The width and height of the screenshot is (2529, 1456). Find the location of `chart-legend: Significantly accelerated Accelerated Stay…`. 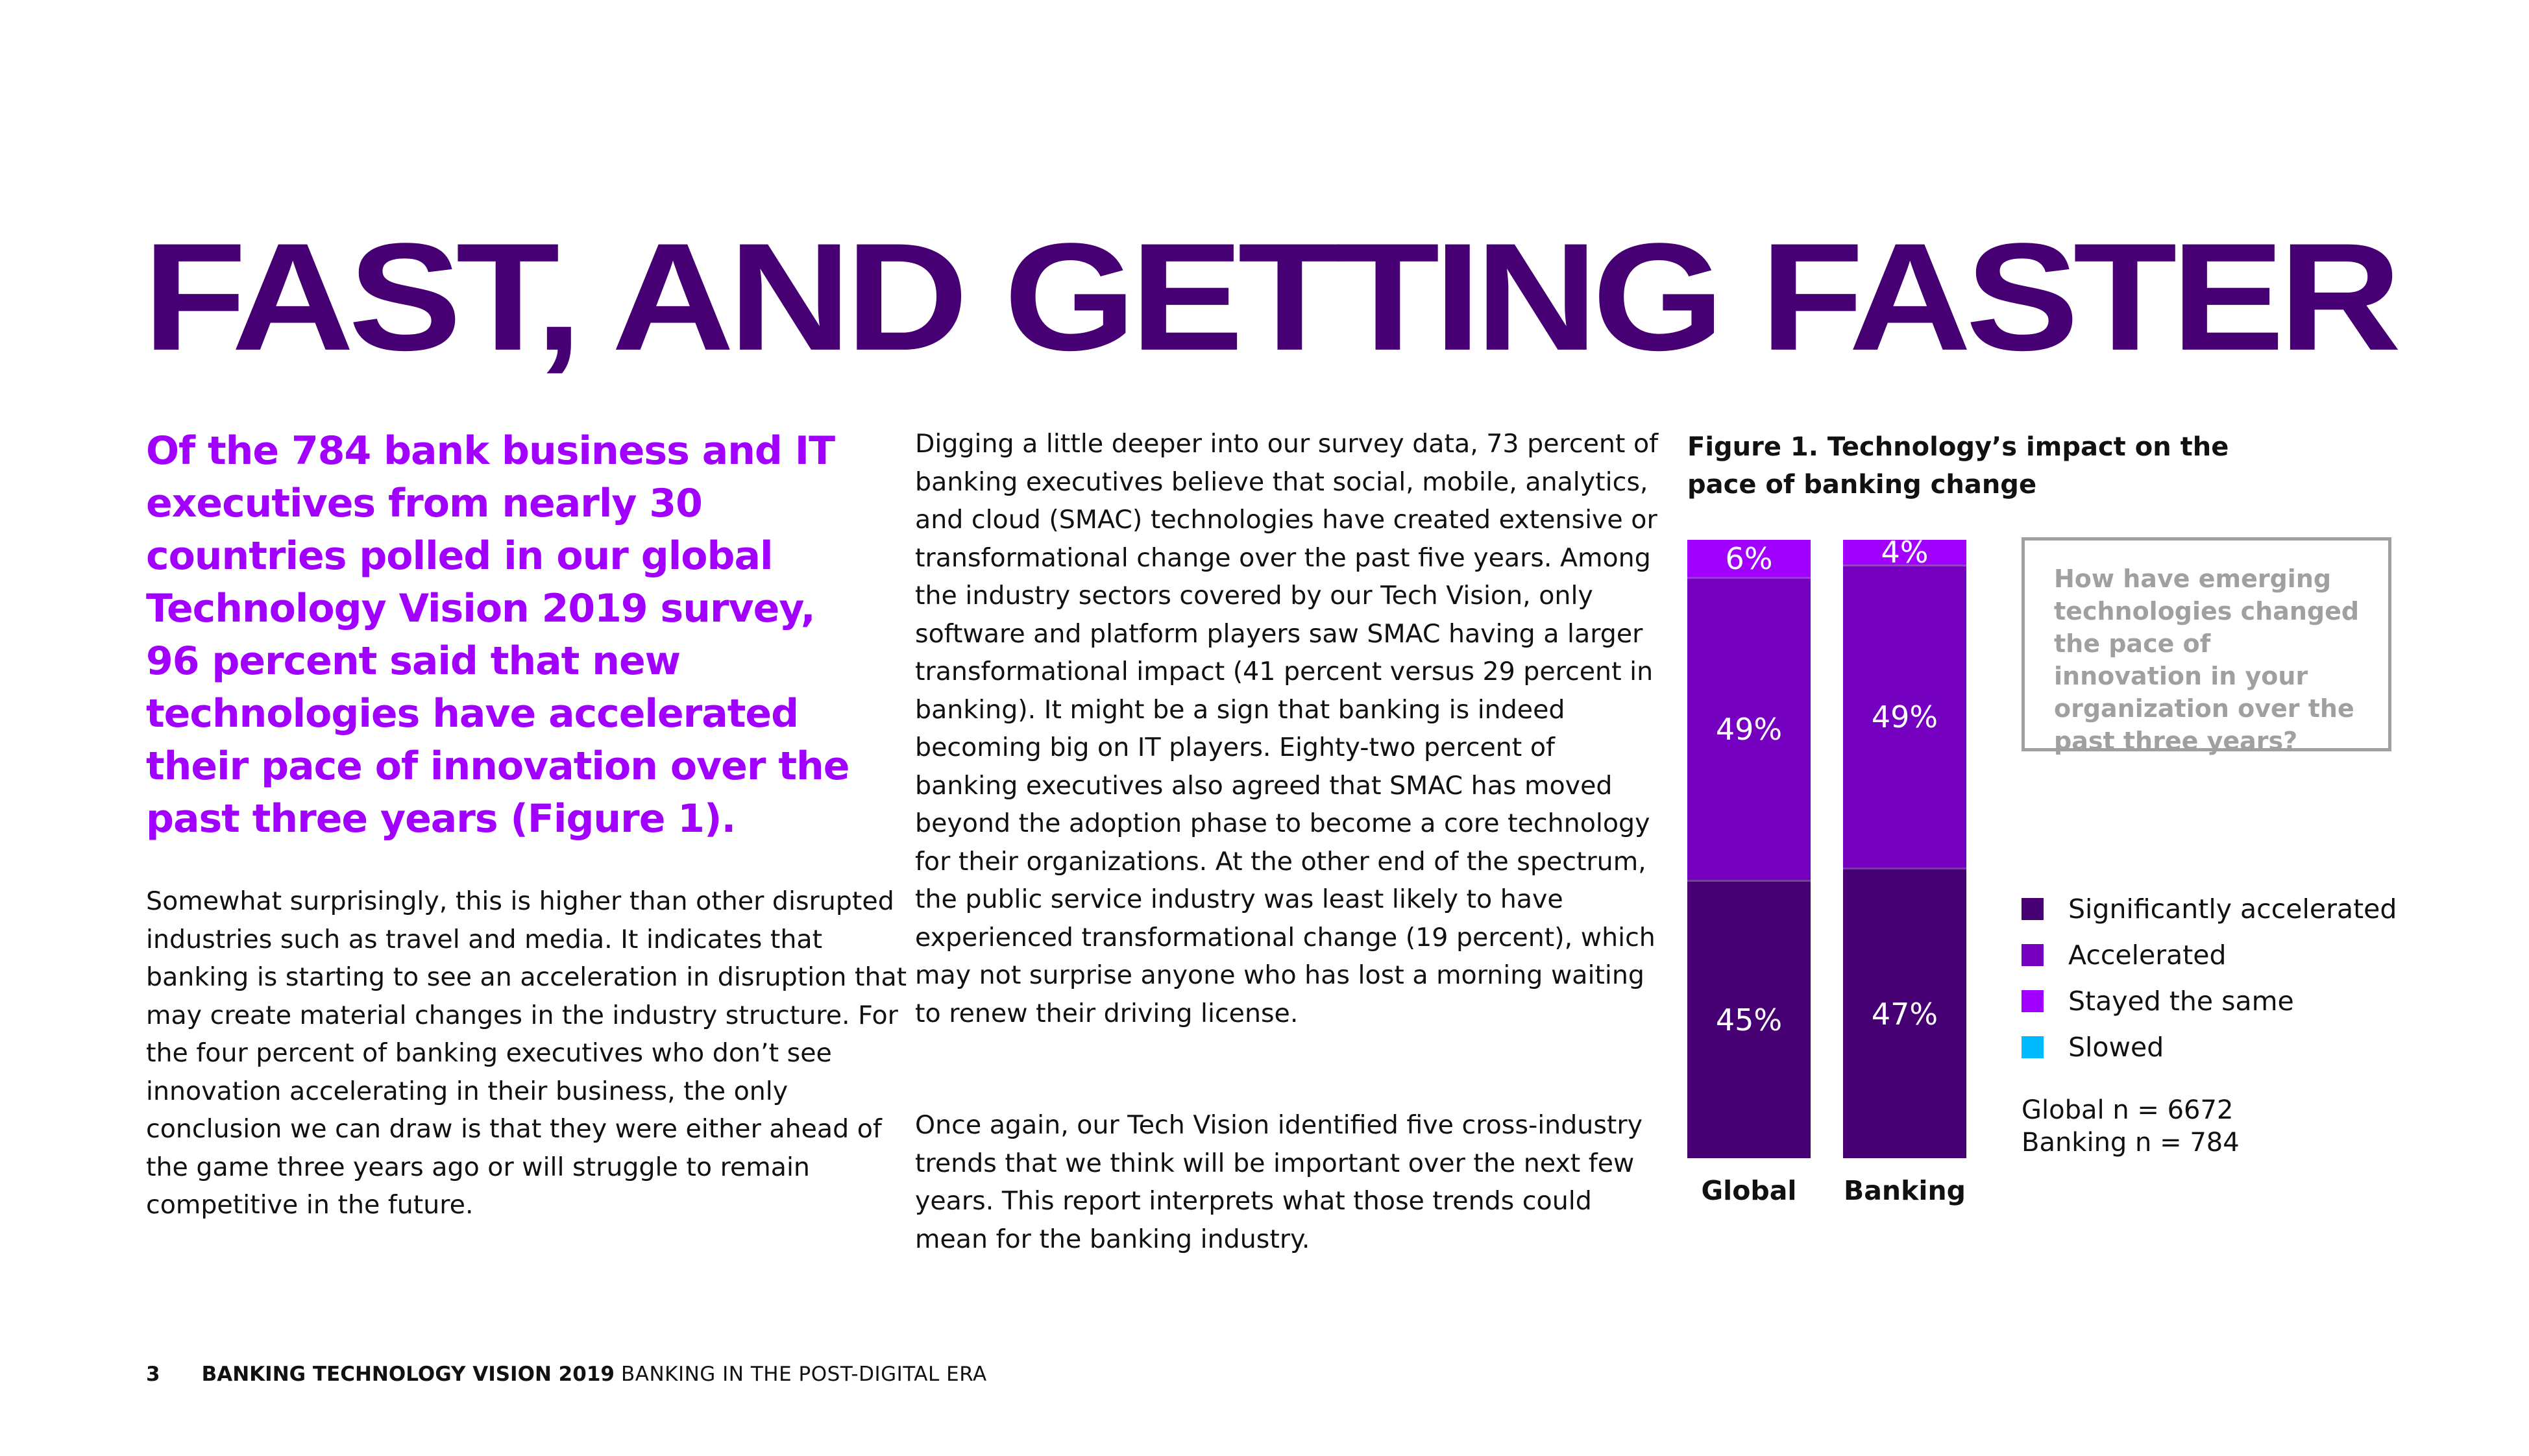

chart-legend: Significantly accelerated Accelerated Stay… is located at coordinates (2209, 978).